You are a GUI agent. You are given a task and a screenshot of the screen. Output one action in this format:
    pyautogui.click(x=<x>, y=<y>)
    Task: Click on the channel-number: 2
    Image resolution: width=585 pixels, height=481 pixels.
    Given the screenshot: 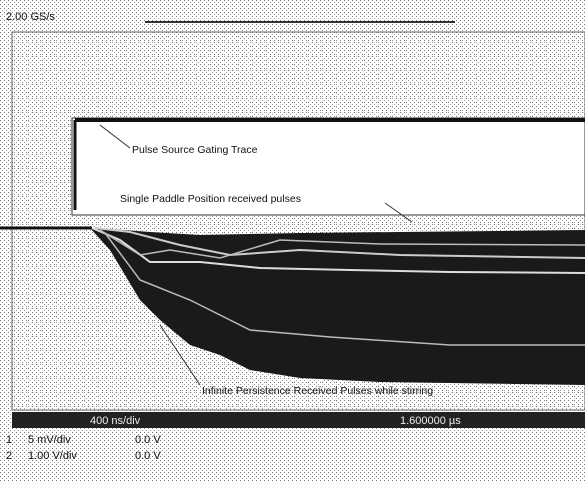 What is the action you would take?
    pyautogui.click(x=9, y=456)
    